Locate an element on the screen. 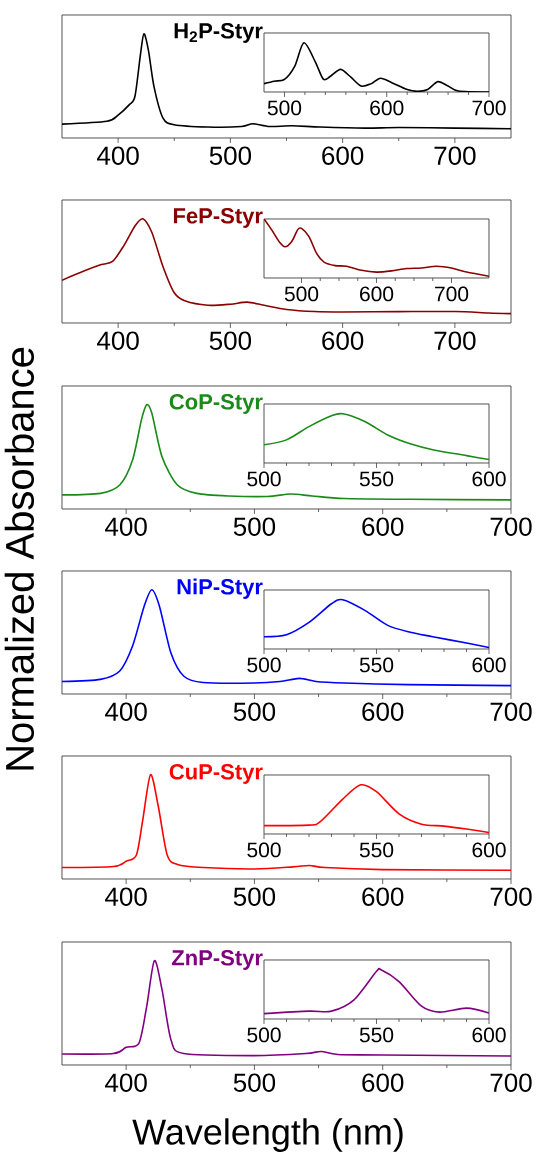 The image size is (539, 1164). x-axis-title: Wavelength (nm) is located at coordinates (267, 1135).